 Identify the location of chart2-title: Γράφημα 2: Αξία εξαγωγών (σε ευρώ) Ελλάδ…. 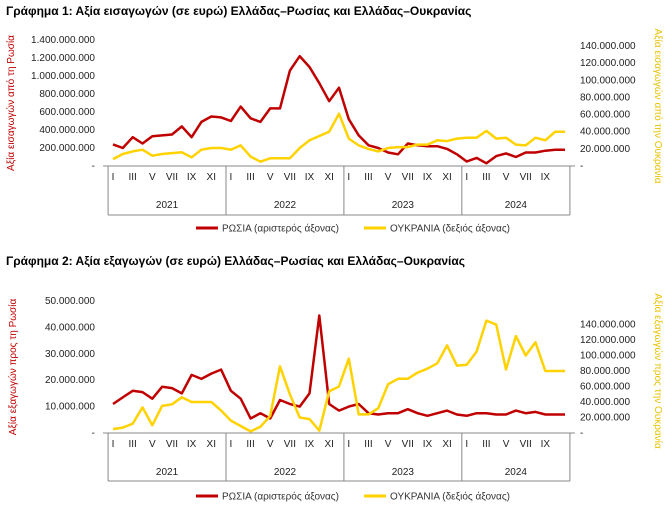
(236, 261).